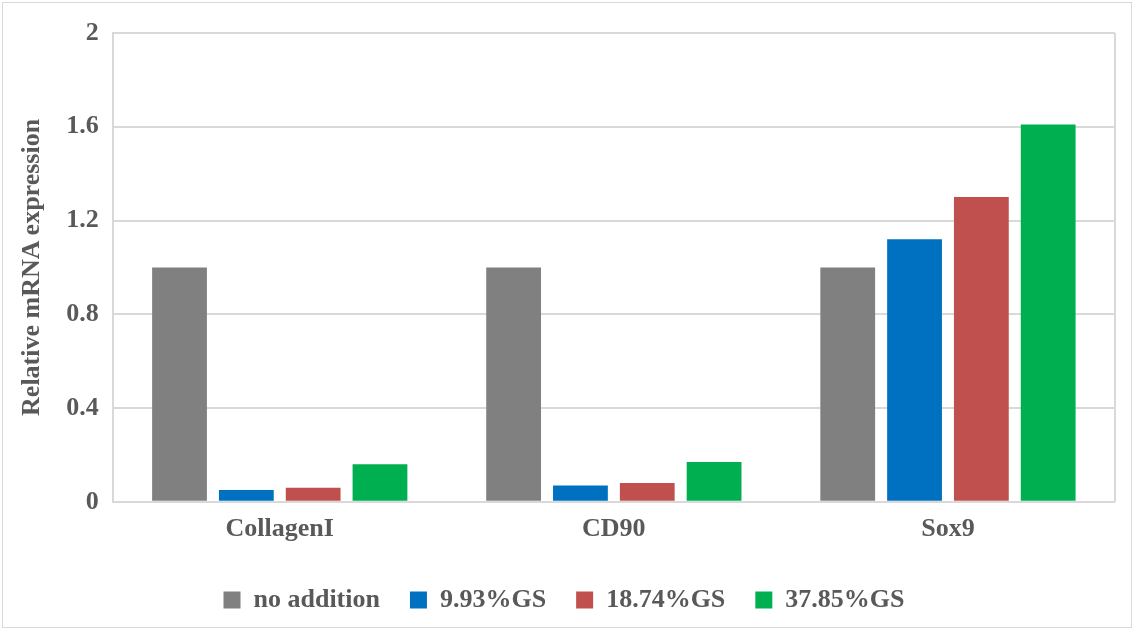 Image resolution: width=1134 pixels, height=630 pixels. Describe the element at coordinates (666, 598) in the screenshot. I see `legend-label: 18.74%GS` at that location.